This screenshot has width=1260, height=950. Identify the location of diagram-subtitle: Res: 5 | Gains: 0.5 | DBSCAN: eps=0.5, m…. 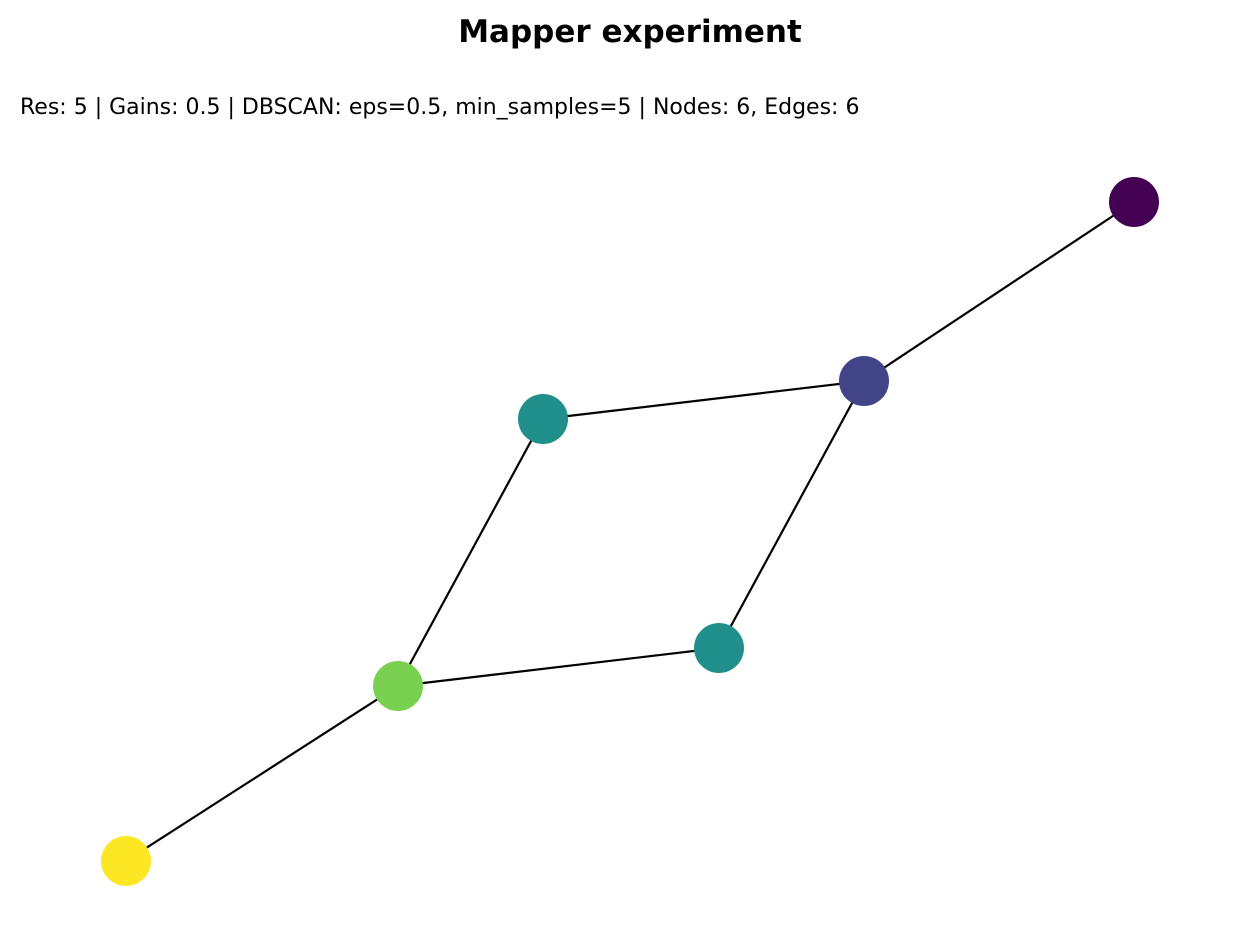
(440, 107).